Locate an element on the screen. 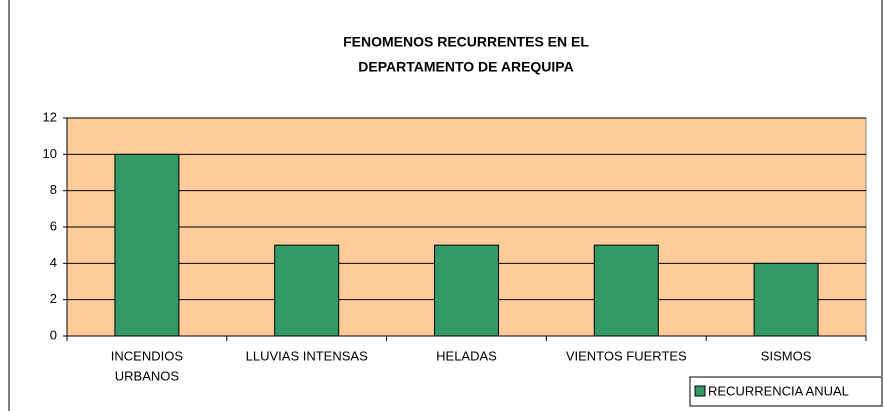 The width and height of the screenshot is (884, 411). x-tick-label: SISMOS is located at coordinates (786, 355).